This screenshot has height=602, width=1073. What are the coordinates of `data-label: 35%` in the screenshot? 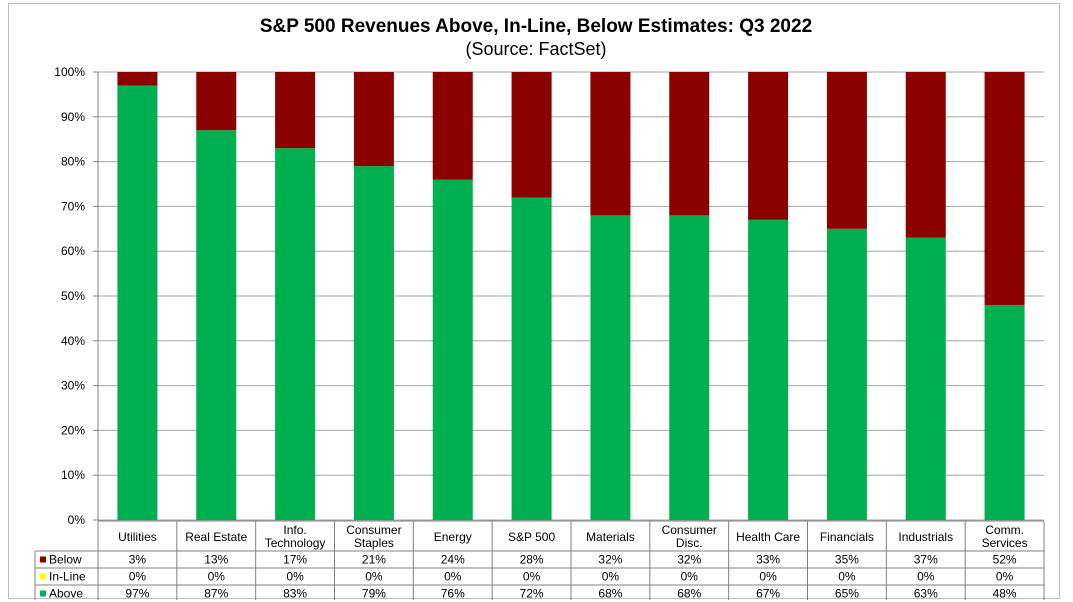 It's located at (847, 560).